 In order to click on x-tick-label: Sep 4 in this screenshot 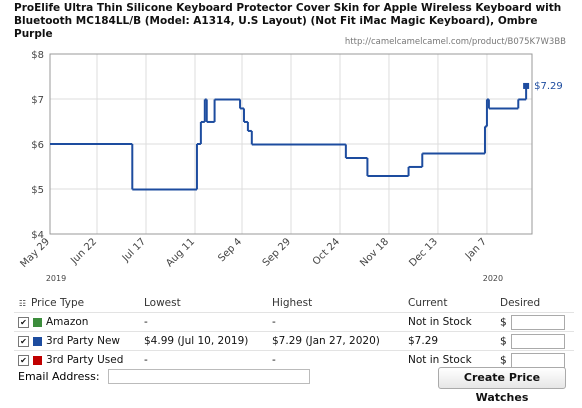, I will do `click(230, 250)`.